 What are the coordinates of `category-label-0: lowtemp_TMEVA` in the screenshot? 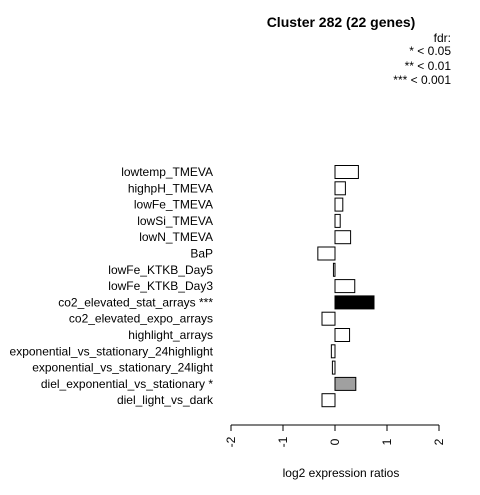 It's located at (167, 172).